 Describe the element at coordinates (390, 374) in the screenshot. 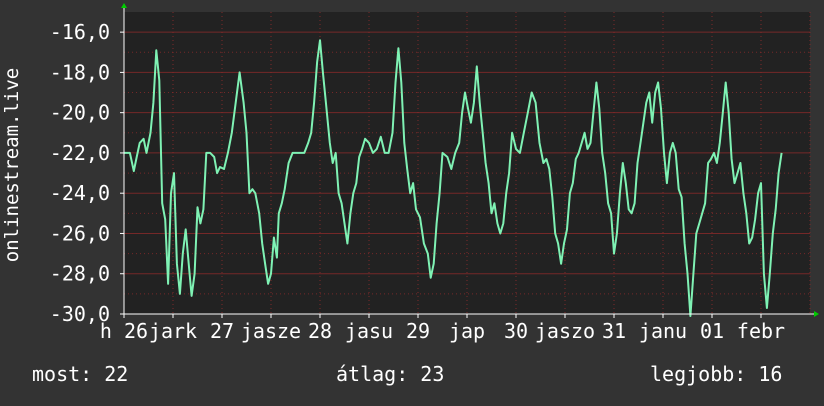

I see `average-value: átlag: 23` at that location.